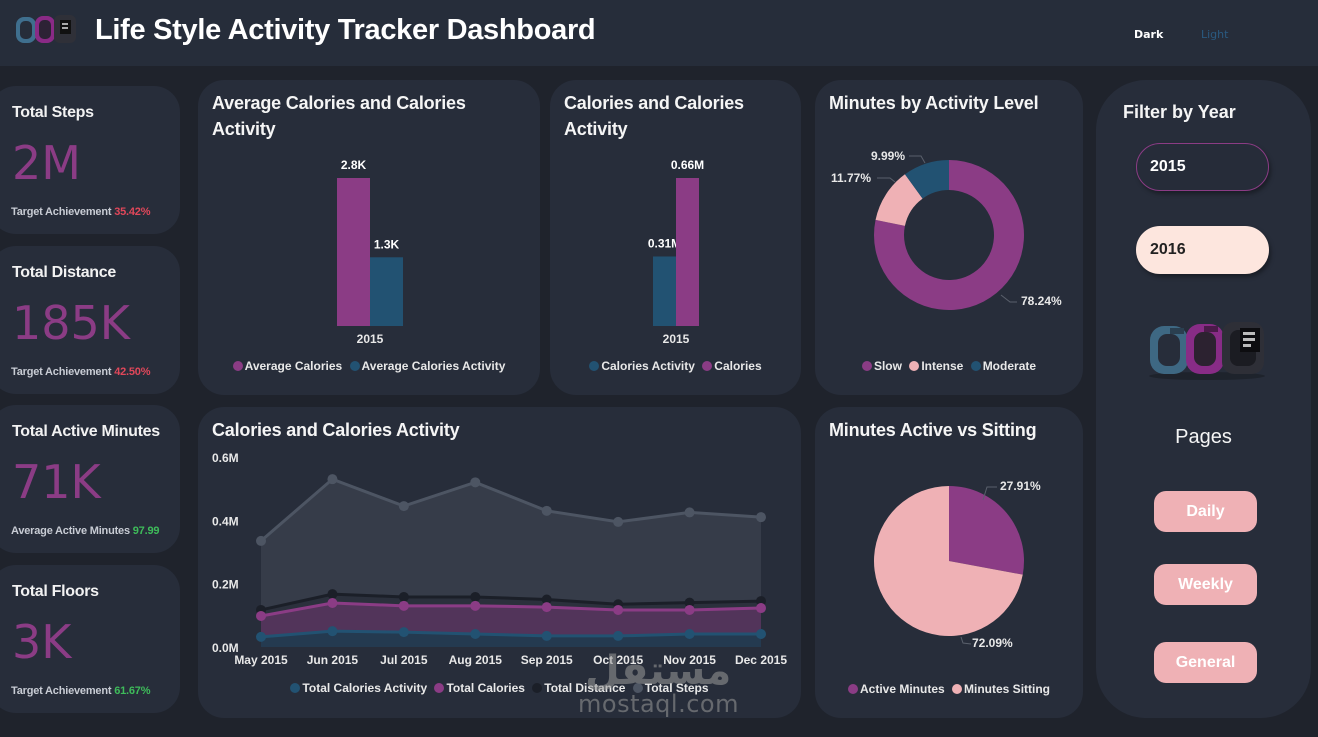 The image size is (1318, 737). What do you see at coordinates (642, 366) in the screenshot?
I see `legend-item: Calories Activity` at bounding box center [642, 366].